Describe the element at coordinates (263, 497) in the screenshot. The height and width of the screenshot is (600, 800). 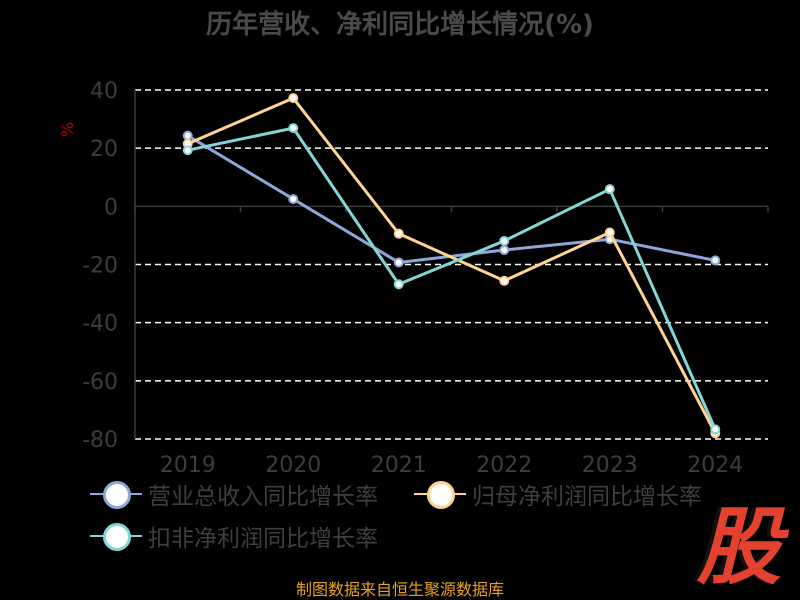
I see `legend-revenue-label: 营业总收入同比增长率` at that location.